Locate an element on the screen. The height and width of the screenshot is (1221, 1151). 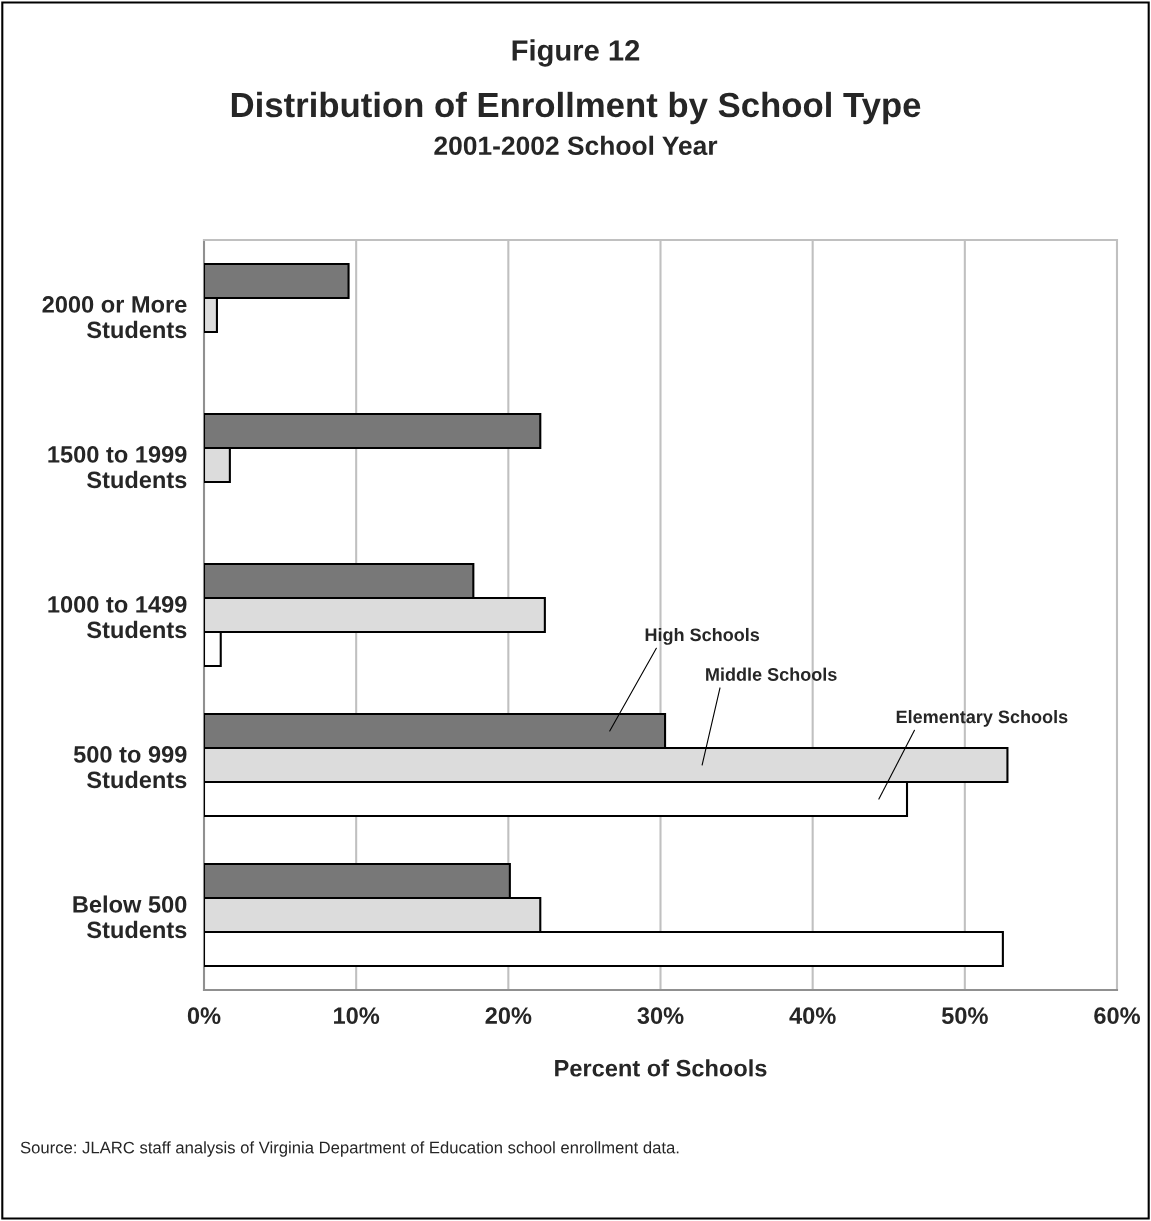
x-tick-label: 10% is located at coordinates (357, 1016).